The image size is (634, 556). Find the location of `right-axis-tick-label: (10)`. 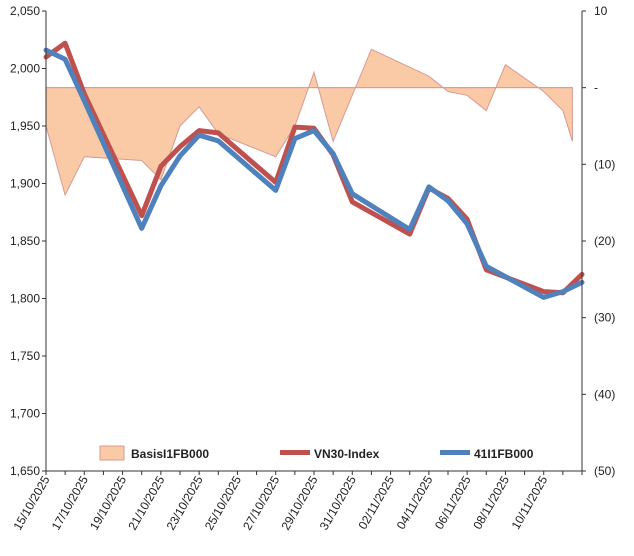

right-axis-tick-label: (10) is located at coordinates (604, 164).